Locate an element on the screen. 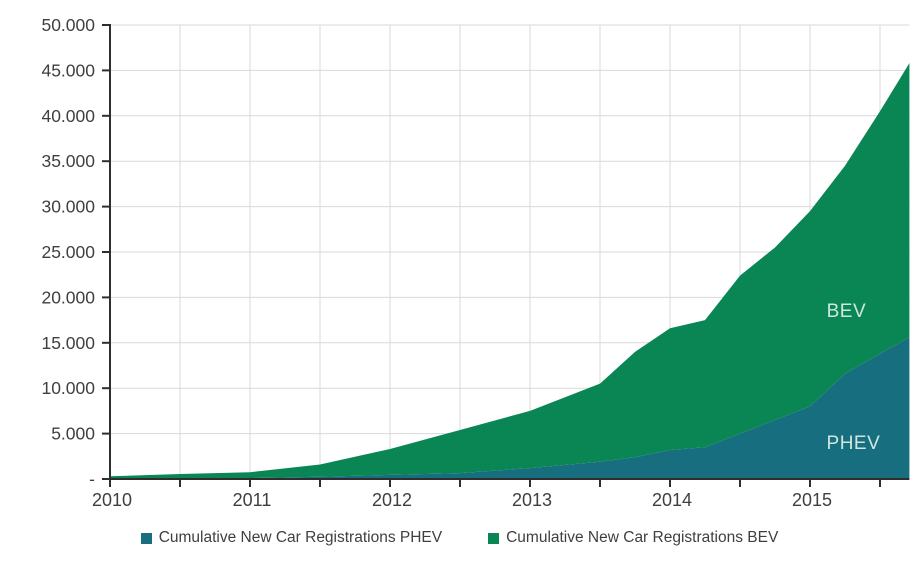  y-axis-tick-label: - is located at coordinates (92, 479).